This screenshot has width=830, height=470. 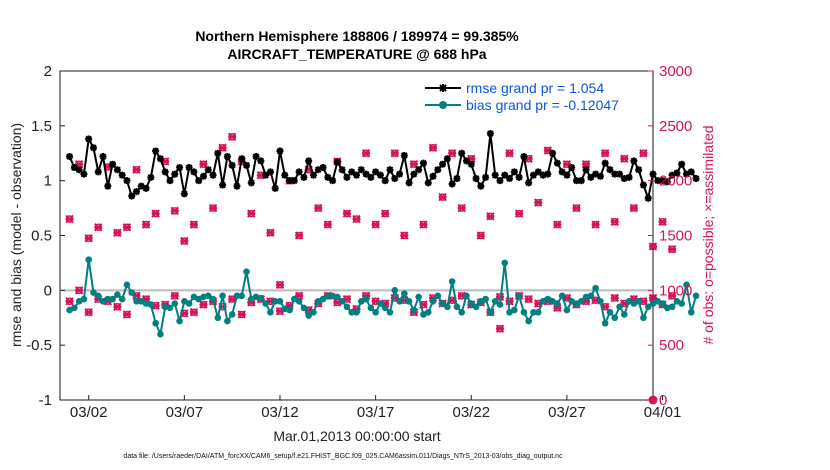 What do you see at coordinates (675, 236) in the screenshot?
I see `right-tick-label: 1500` at bounding box center [675, 236].